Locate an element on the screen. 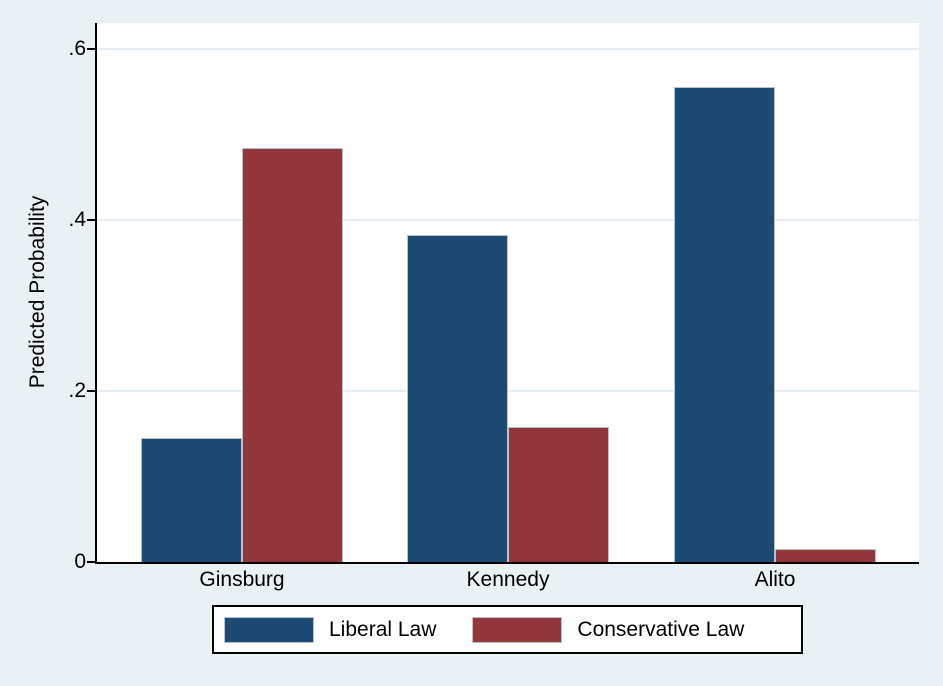 Image resolution: width=943 pixels, height=686 pixels. legend-item-liberal-law: Liberal Law is located at coordinates (330, 629).